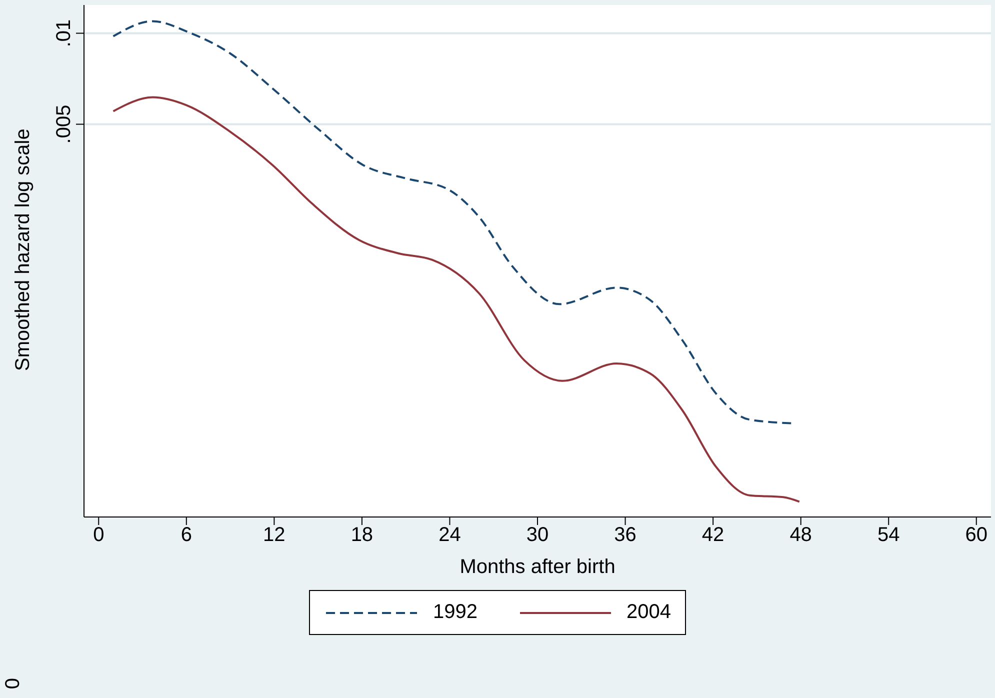 The height and width of the screenshot is (698, 995). Describe the element at coordinates (274, 535) in the screenshot. I see `x-tick-label: 12` at that location.